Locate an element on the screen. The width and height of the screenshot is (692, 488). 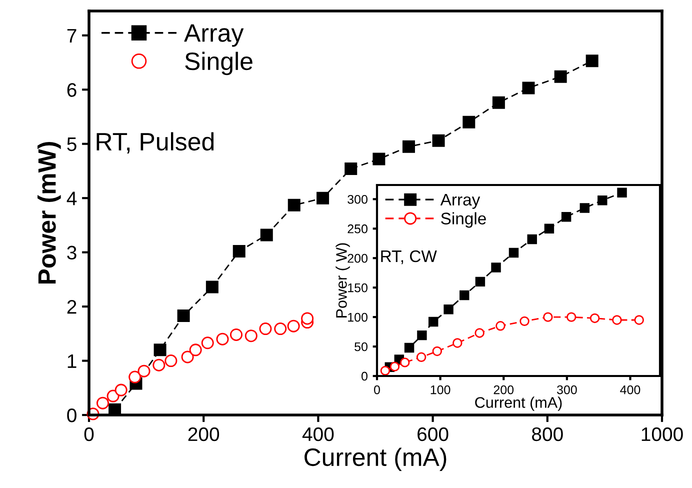
x-tick-label: 1000 is located at coordinates (662, 434).